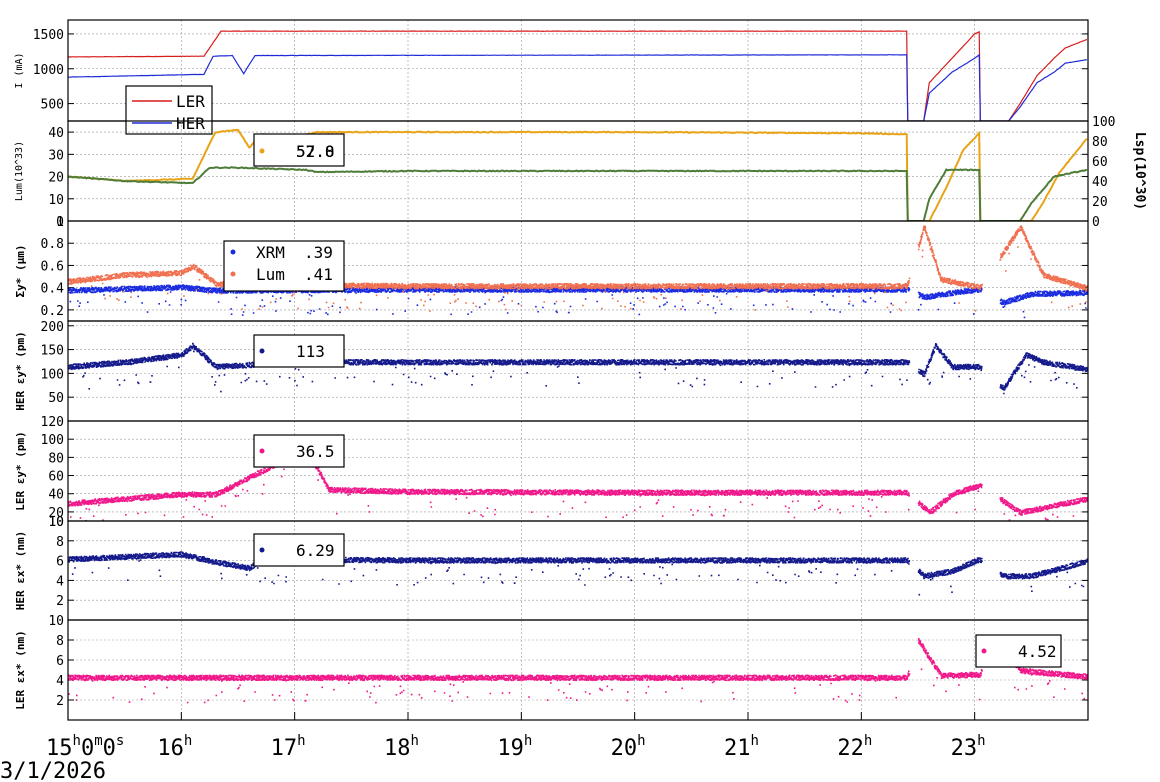 The width and height of the screenshot is (1160, 782). Describe the element at coordinates (628, 747) in the screenshot. I see `x-tick-label: 20h` at that location.